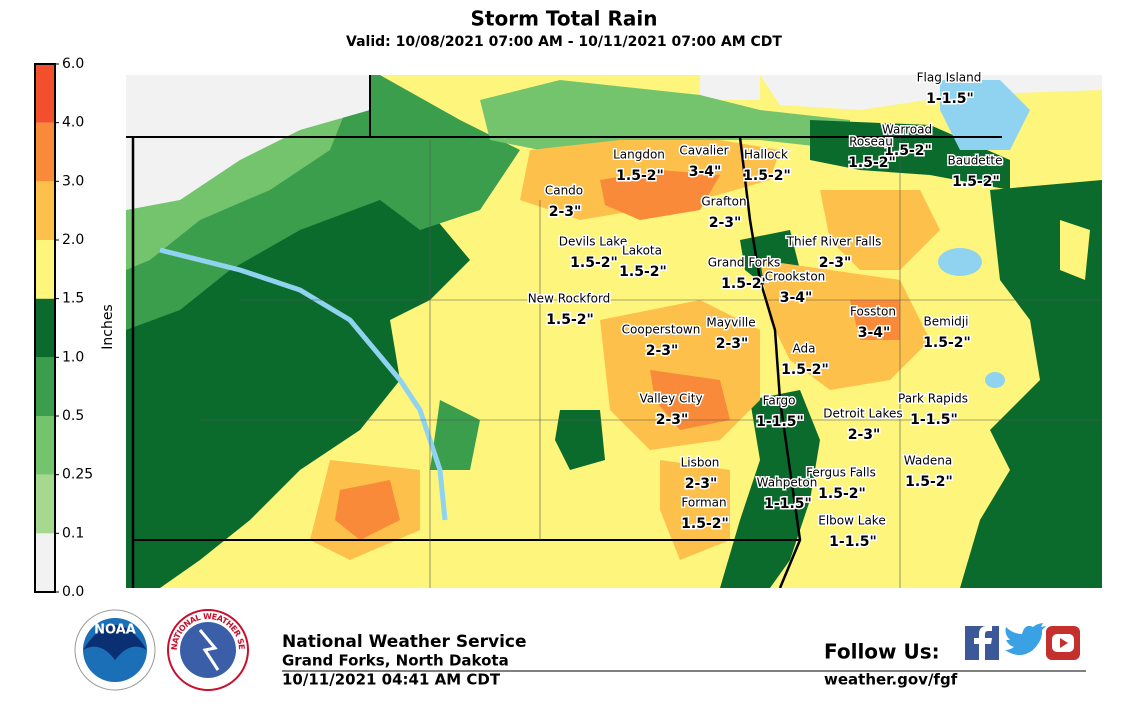 This screenshot has height=714, width=1128. What do you see at coordinates (73, 240) in the screenshot?
I see `legend-tick-label: 2.0` at bounding box center [73, 240].